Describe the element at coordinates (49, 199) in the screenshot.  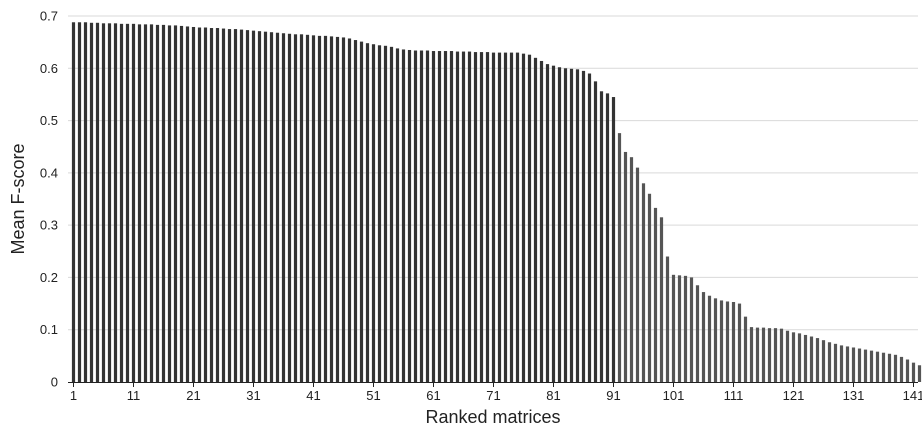
I see `y-tick-labels: 0 0.1 0.2 0.3 0.4 0.5 0.6 0.7` at that location.